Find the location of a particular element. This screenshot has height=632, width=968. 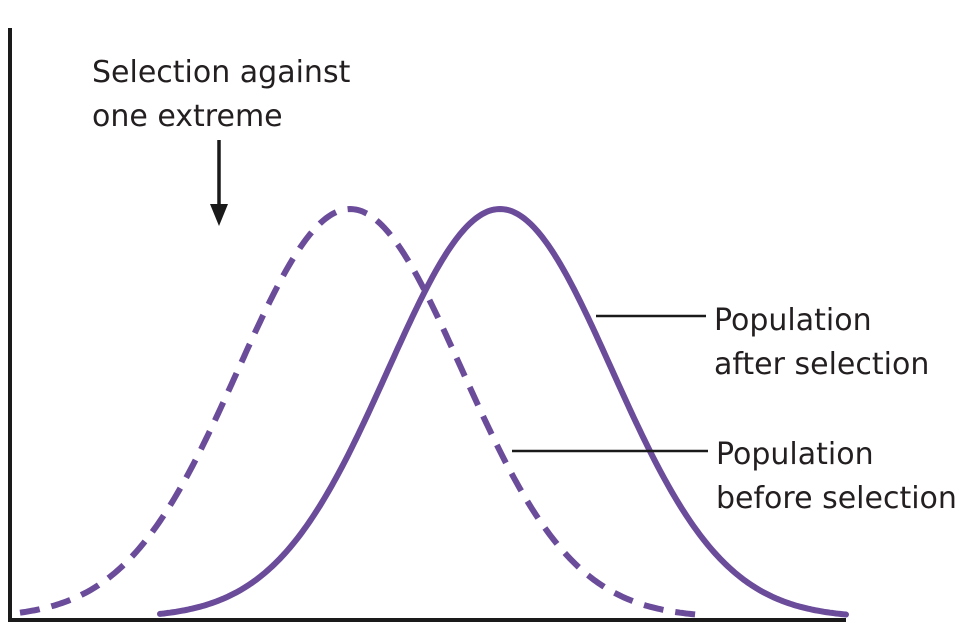

after-label-line-1: Population is located at coordinates (793, 320).